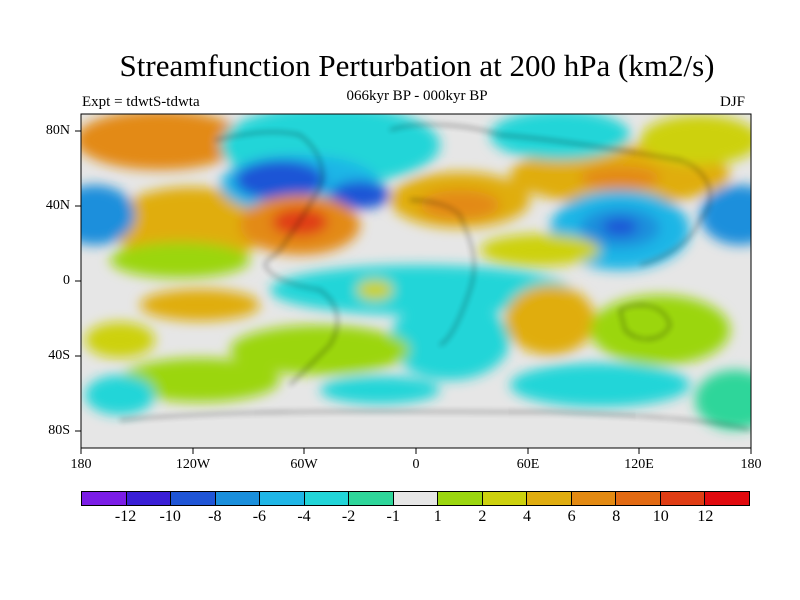 The width and height of the screenshot is (800, 600). I want to click on lat-label-80s: 80S, so click(59, 430).